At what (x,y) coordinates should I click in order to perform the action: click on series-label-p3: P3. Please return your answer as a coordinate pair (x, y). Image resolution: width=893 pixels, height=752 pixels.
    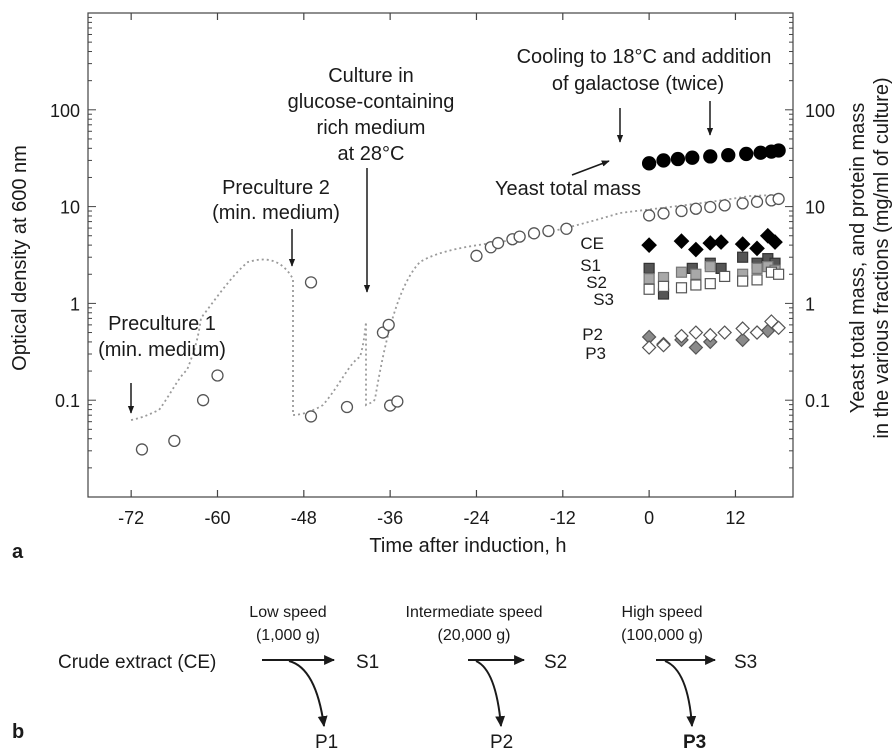
    Looking at the image, I should click on (595, 353).